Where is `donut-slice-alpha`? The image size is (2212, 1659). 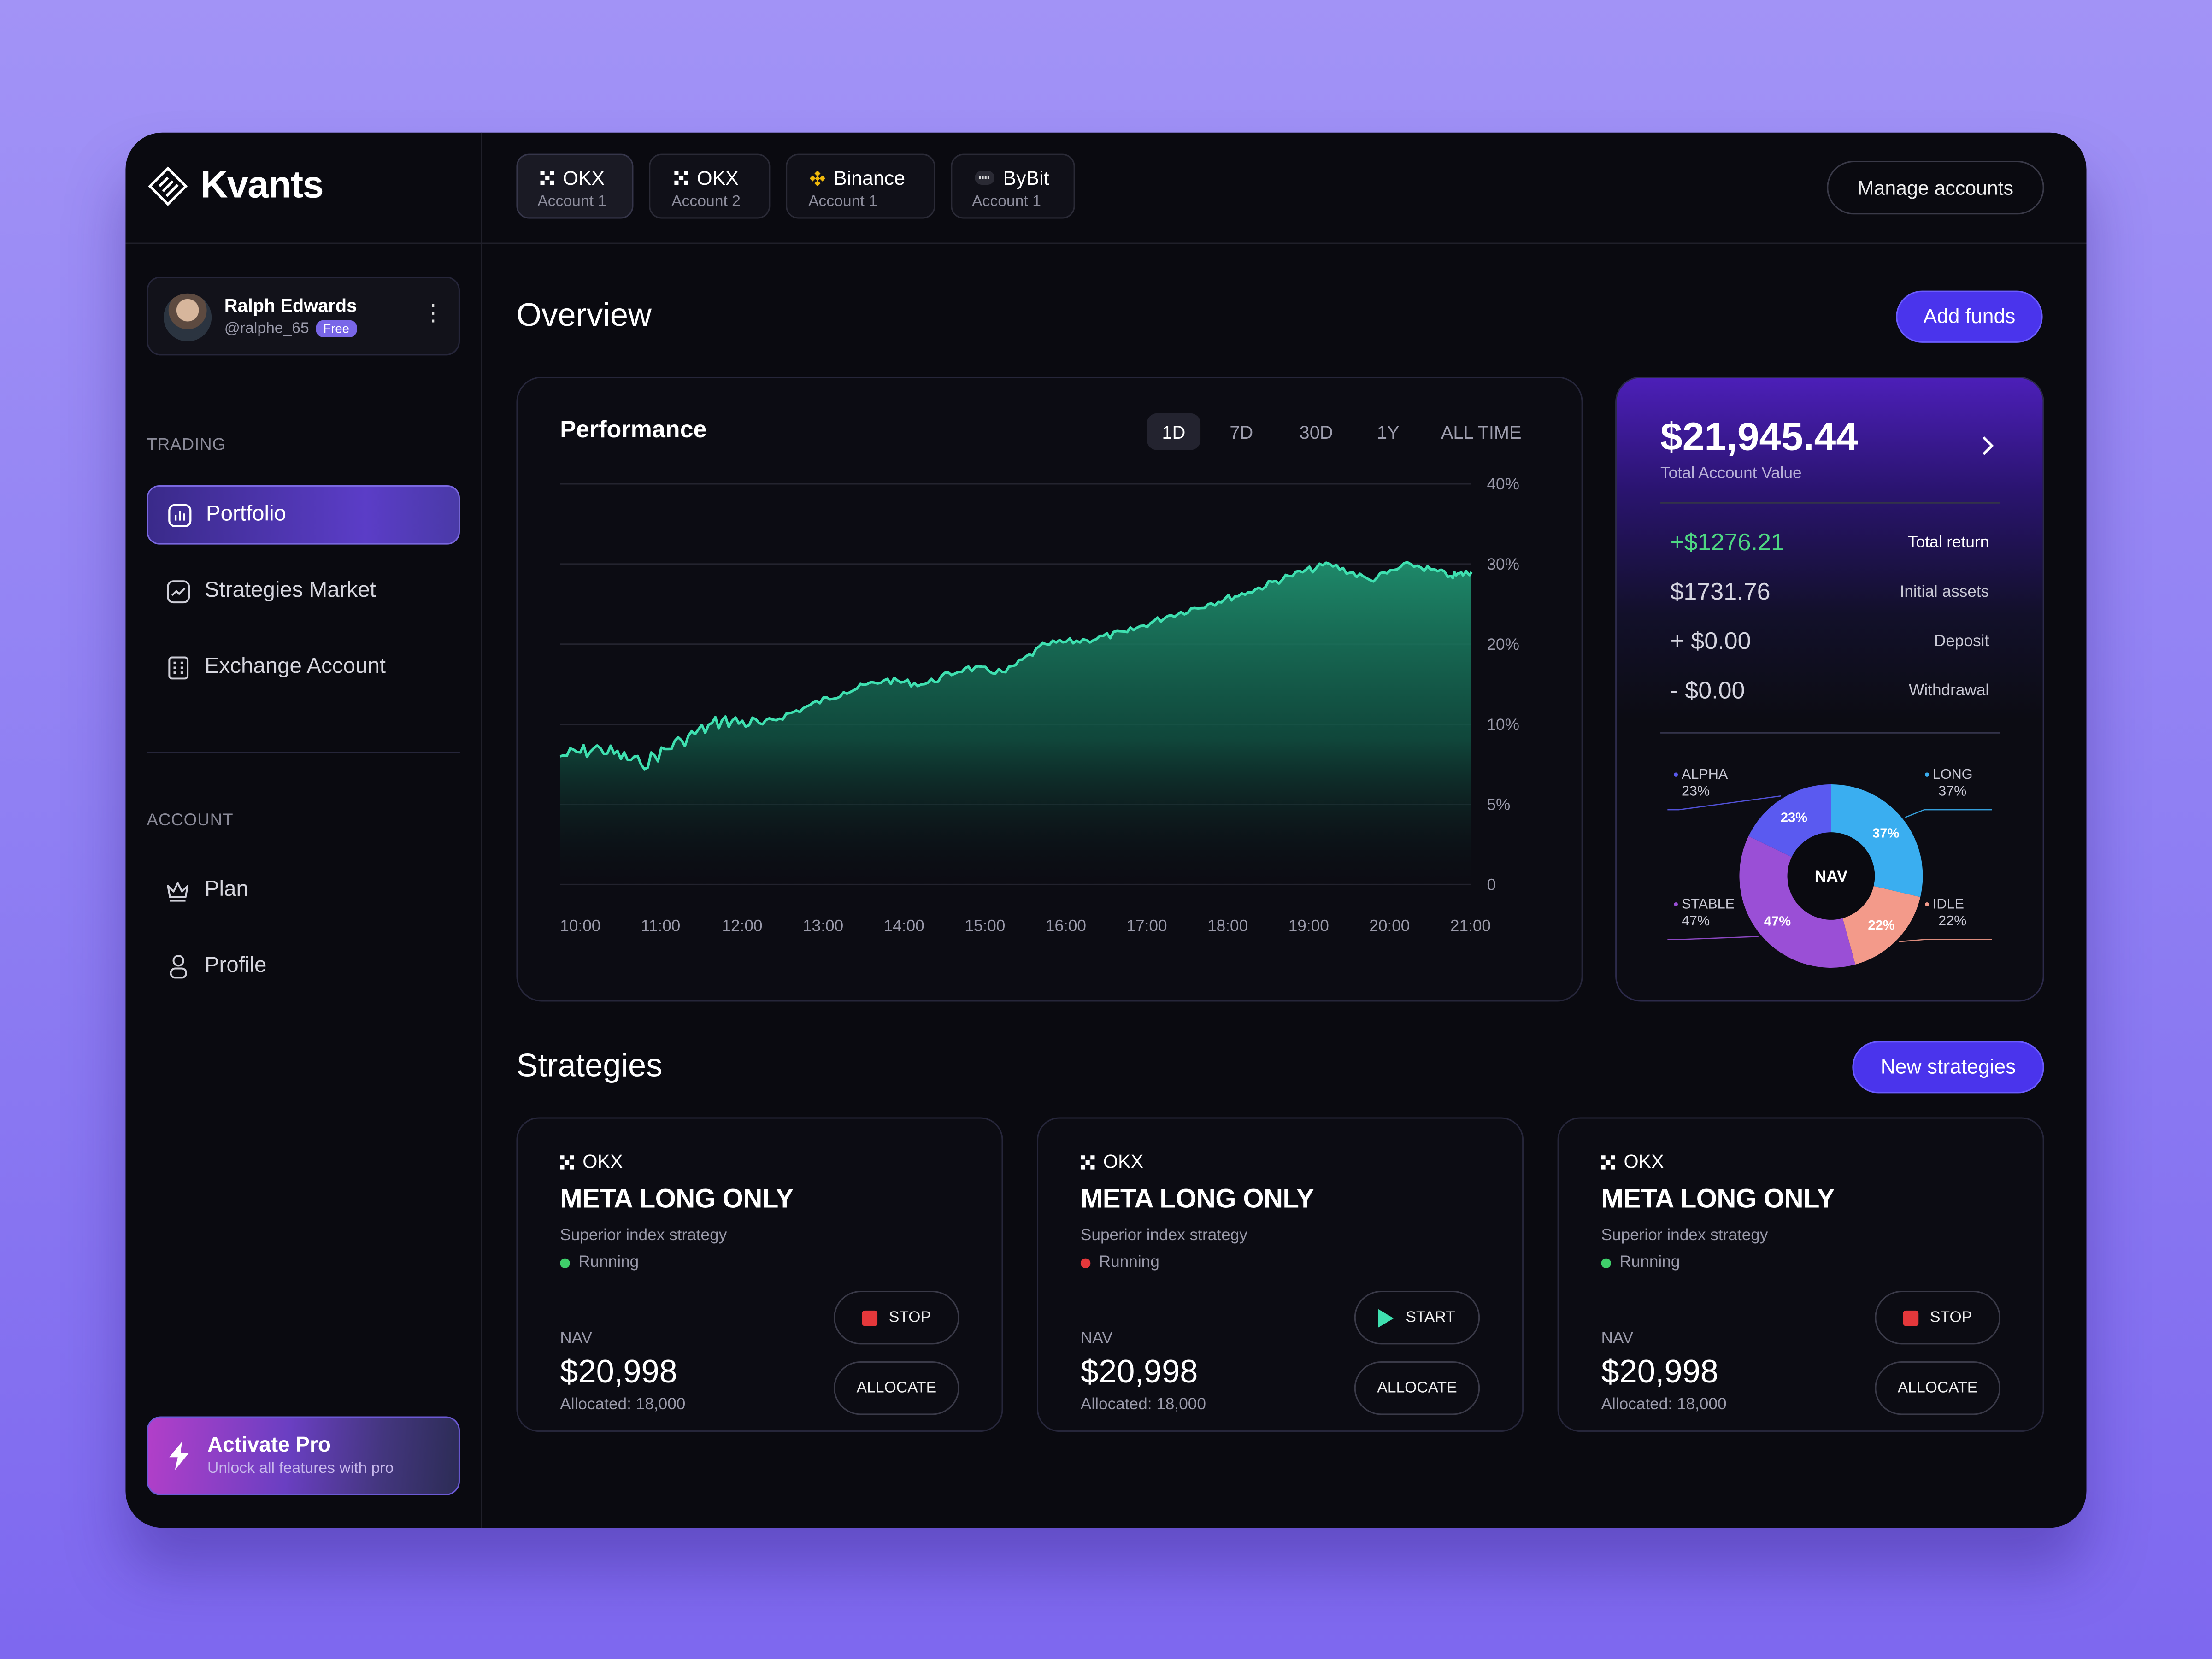 donut-slice-alpha is located at coordinates (1789, 821).